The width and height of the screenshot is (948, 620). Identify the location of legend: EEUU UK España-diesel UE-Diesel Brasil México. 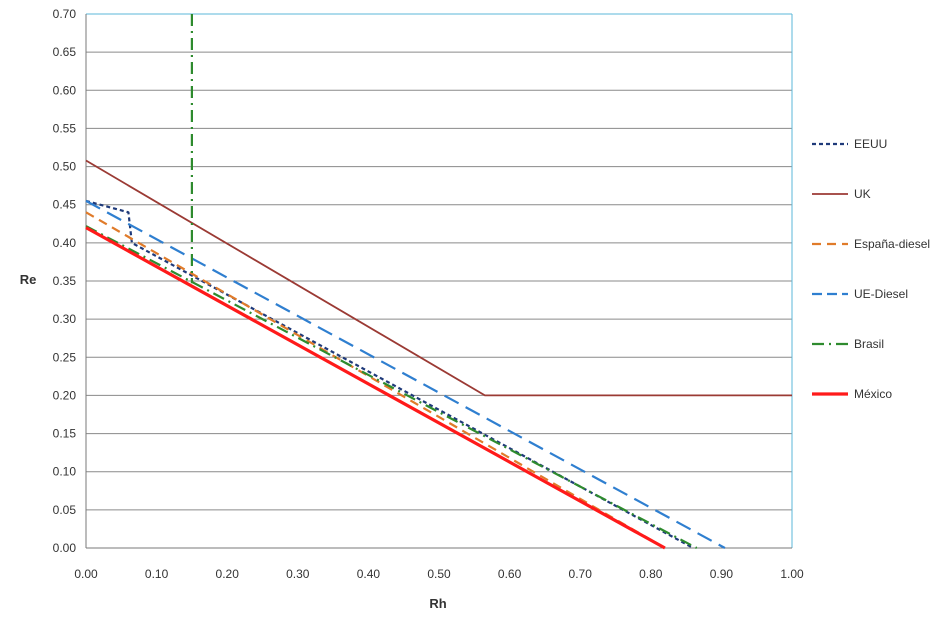
(871, 269).